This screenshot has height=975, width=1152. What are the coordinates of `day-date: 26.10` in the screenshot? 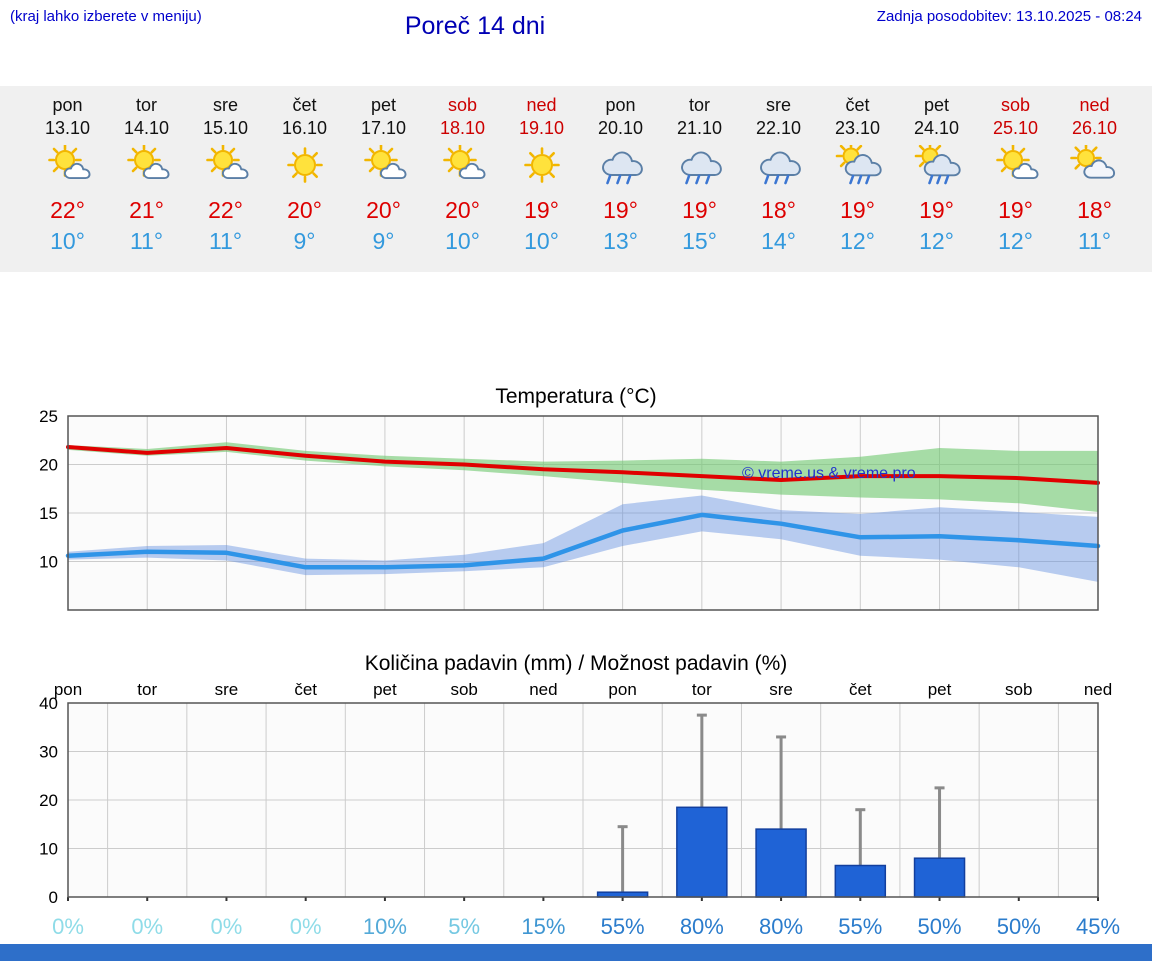 It's located at (1094, 127).